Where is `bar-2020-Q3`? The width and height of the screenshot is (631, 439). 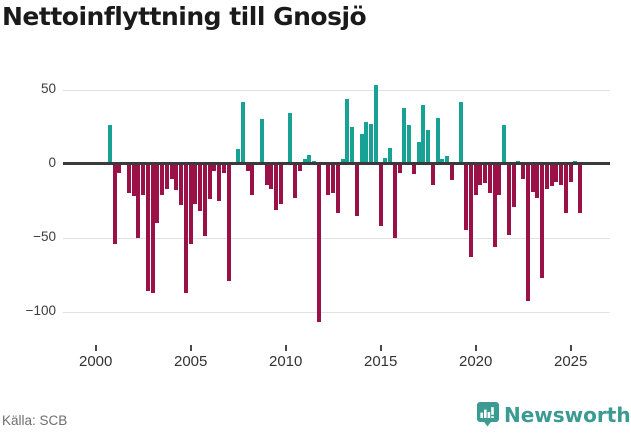 bar-2020-Q3 is located at coordinates (485, 173).